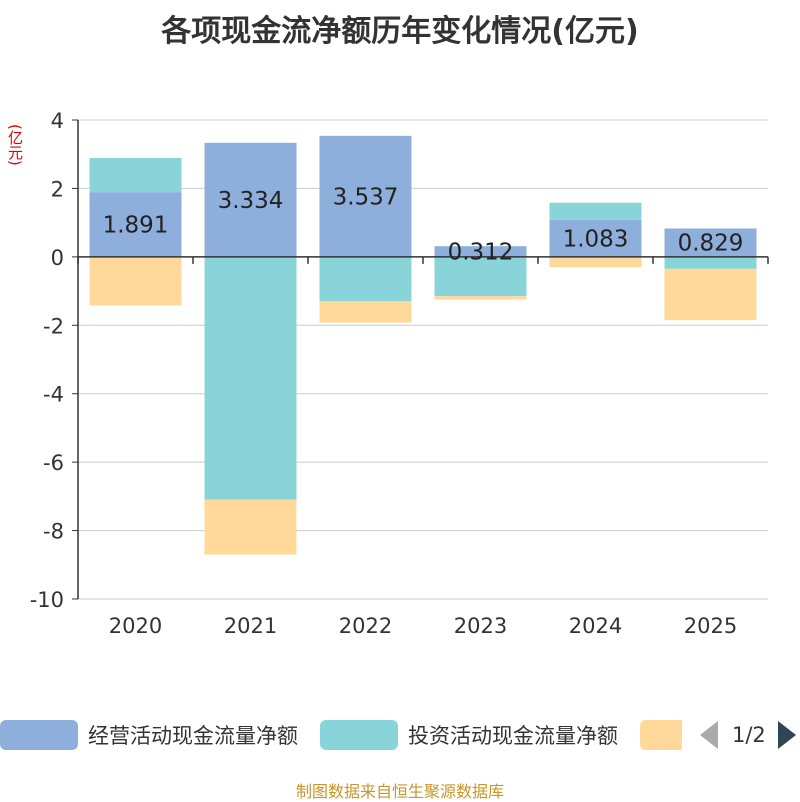 The height and width of the screenshot is (802, 800). Describe the element at coordinates (53, 532) in the screenshot. I see `y-tick-label: -8` at that location.